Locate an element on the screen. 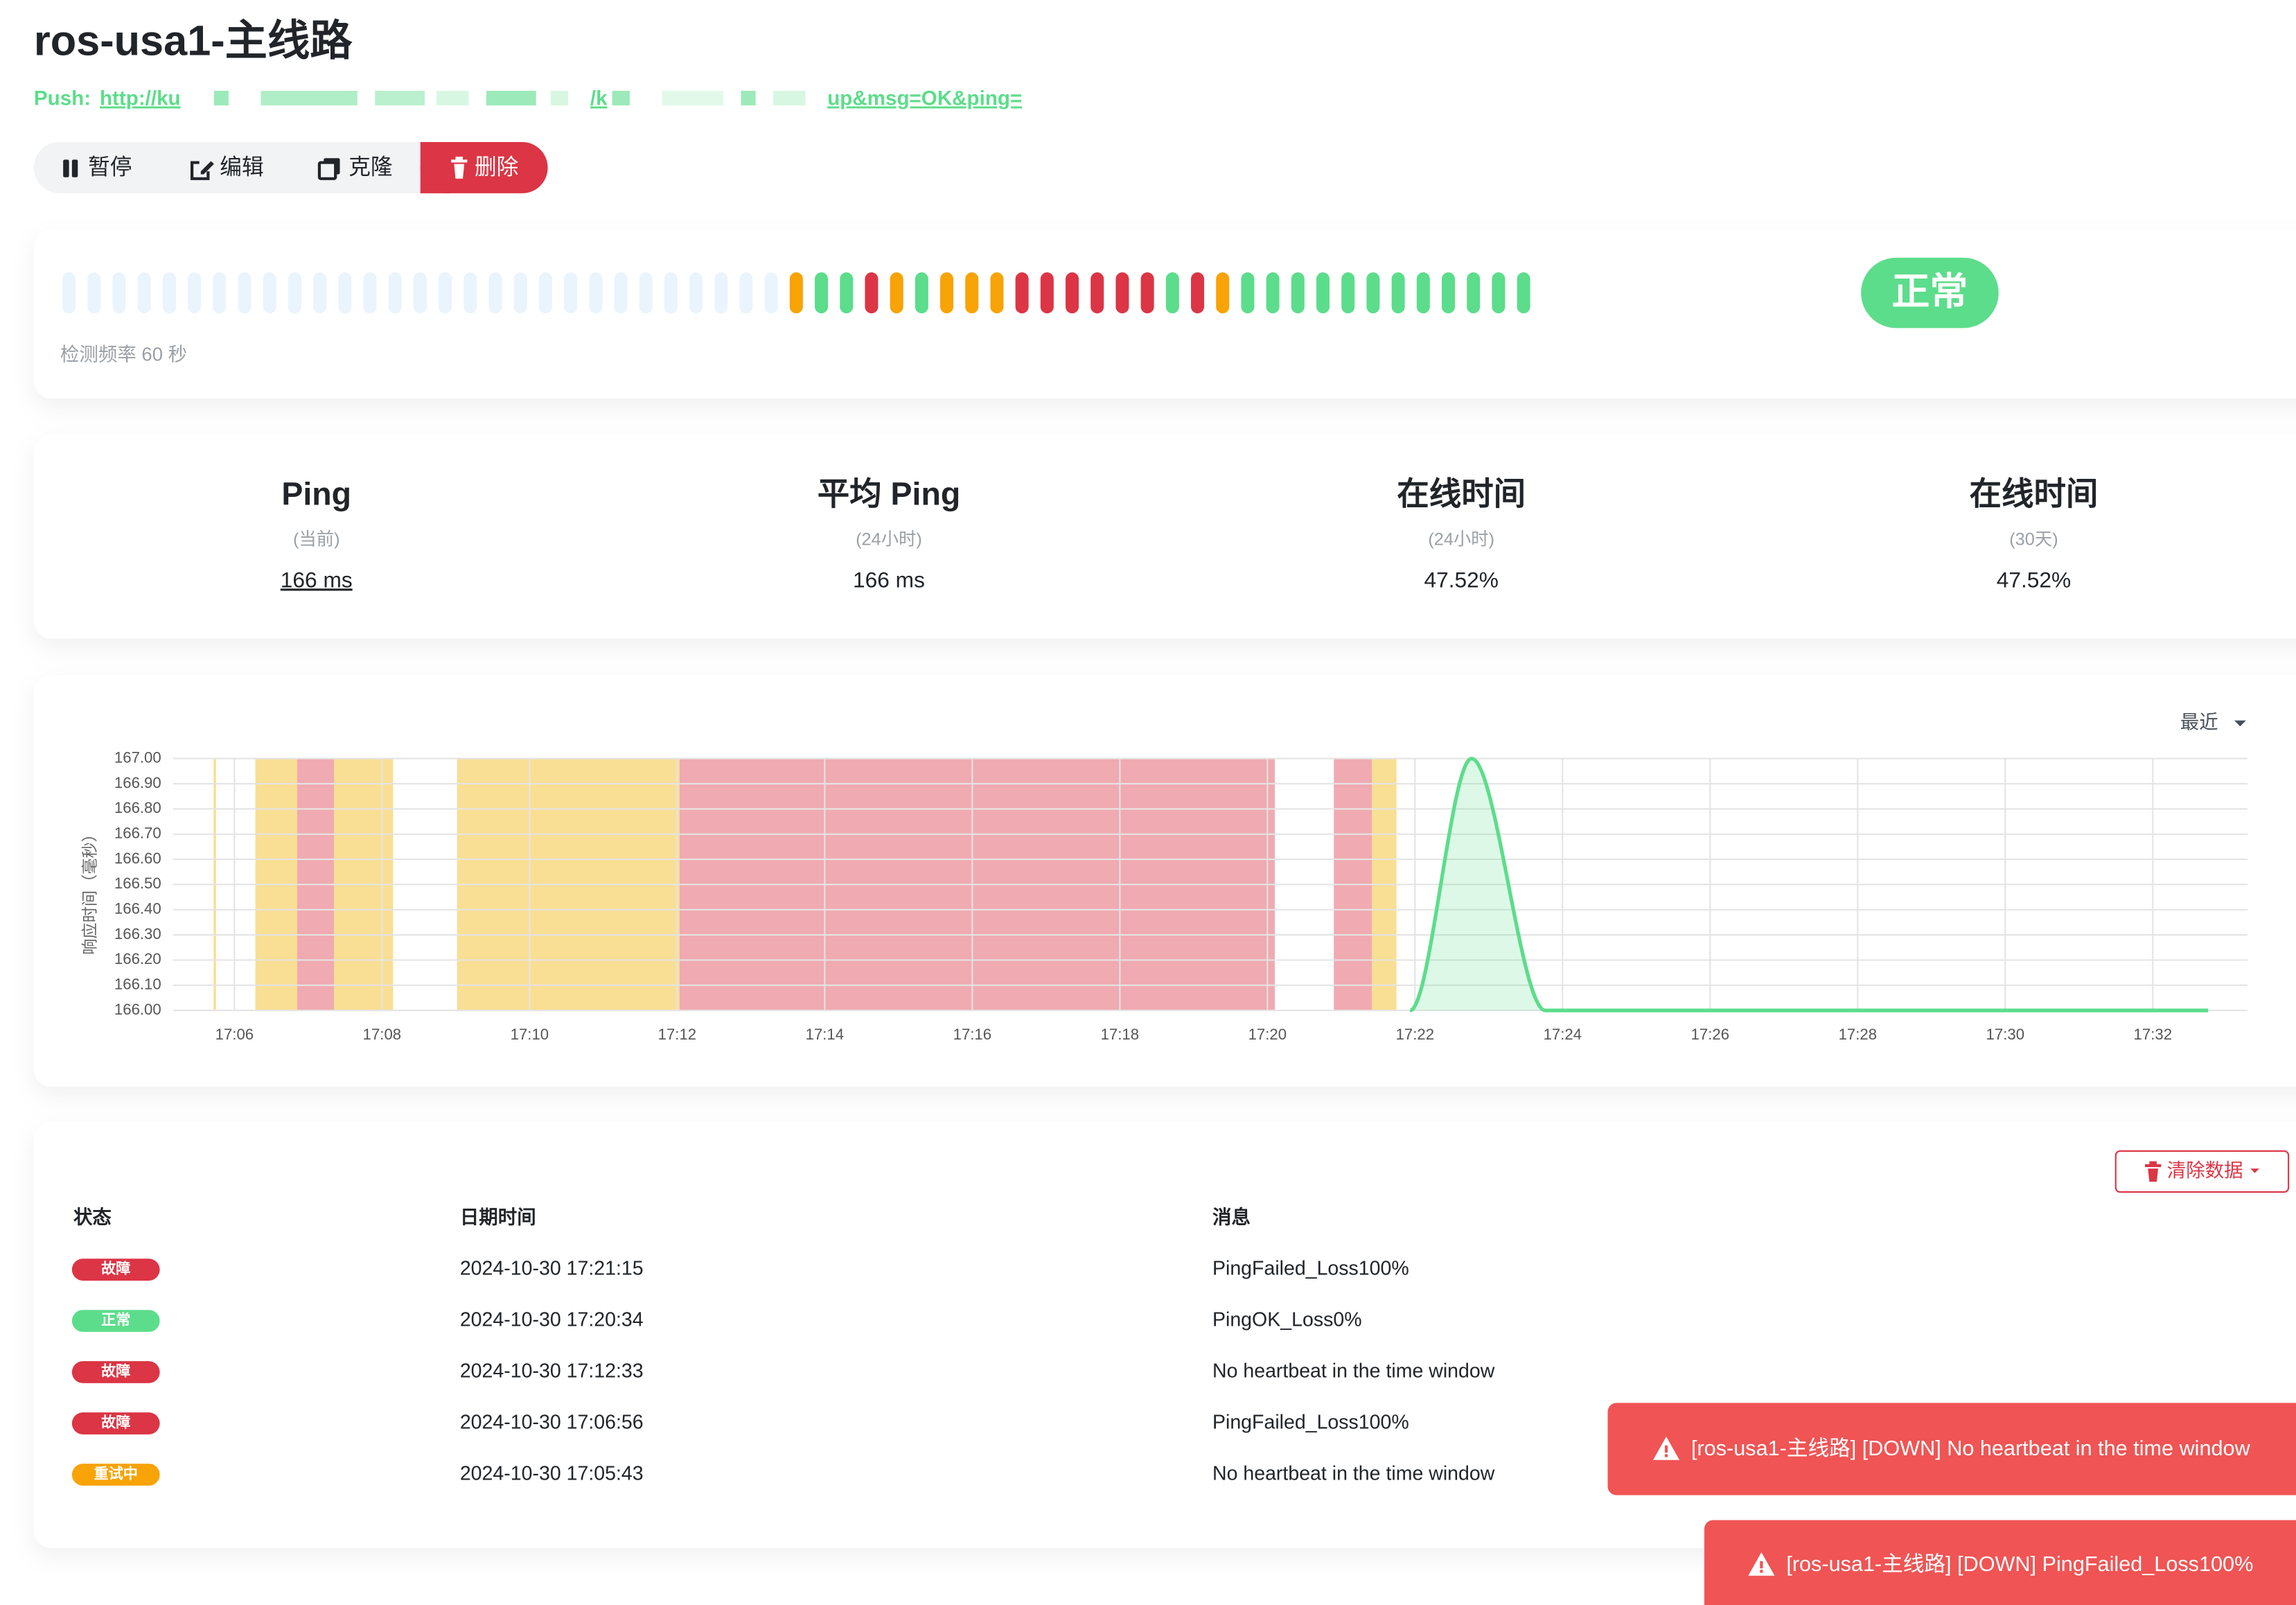 The height and width of the screenshot is (1605, 2296). monitor-title: ros-usa1-主线路 is located at coordinates (193, 40).